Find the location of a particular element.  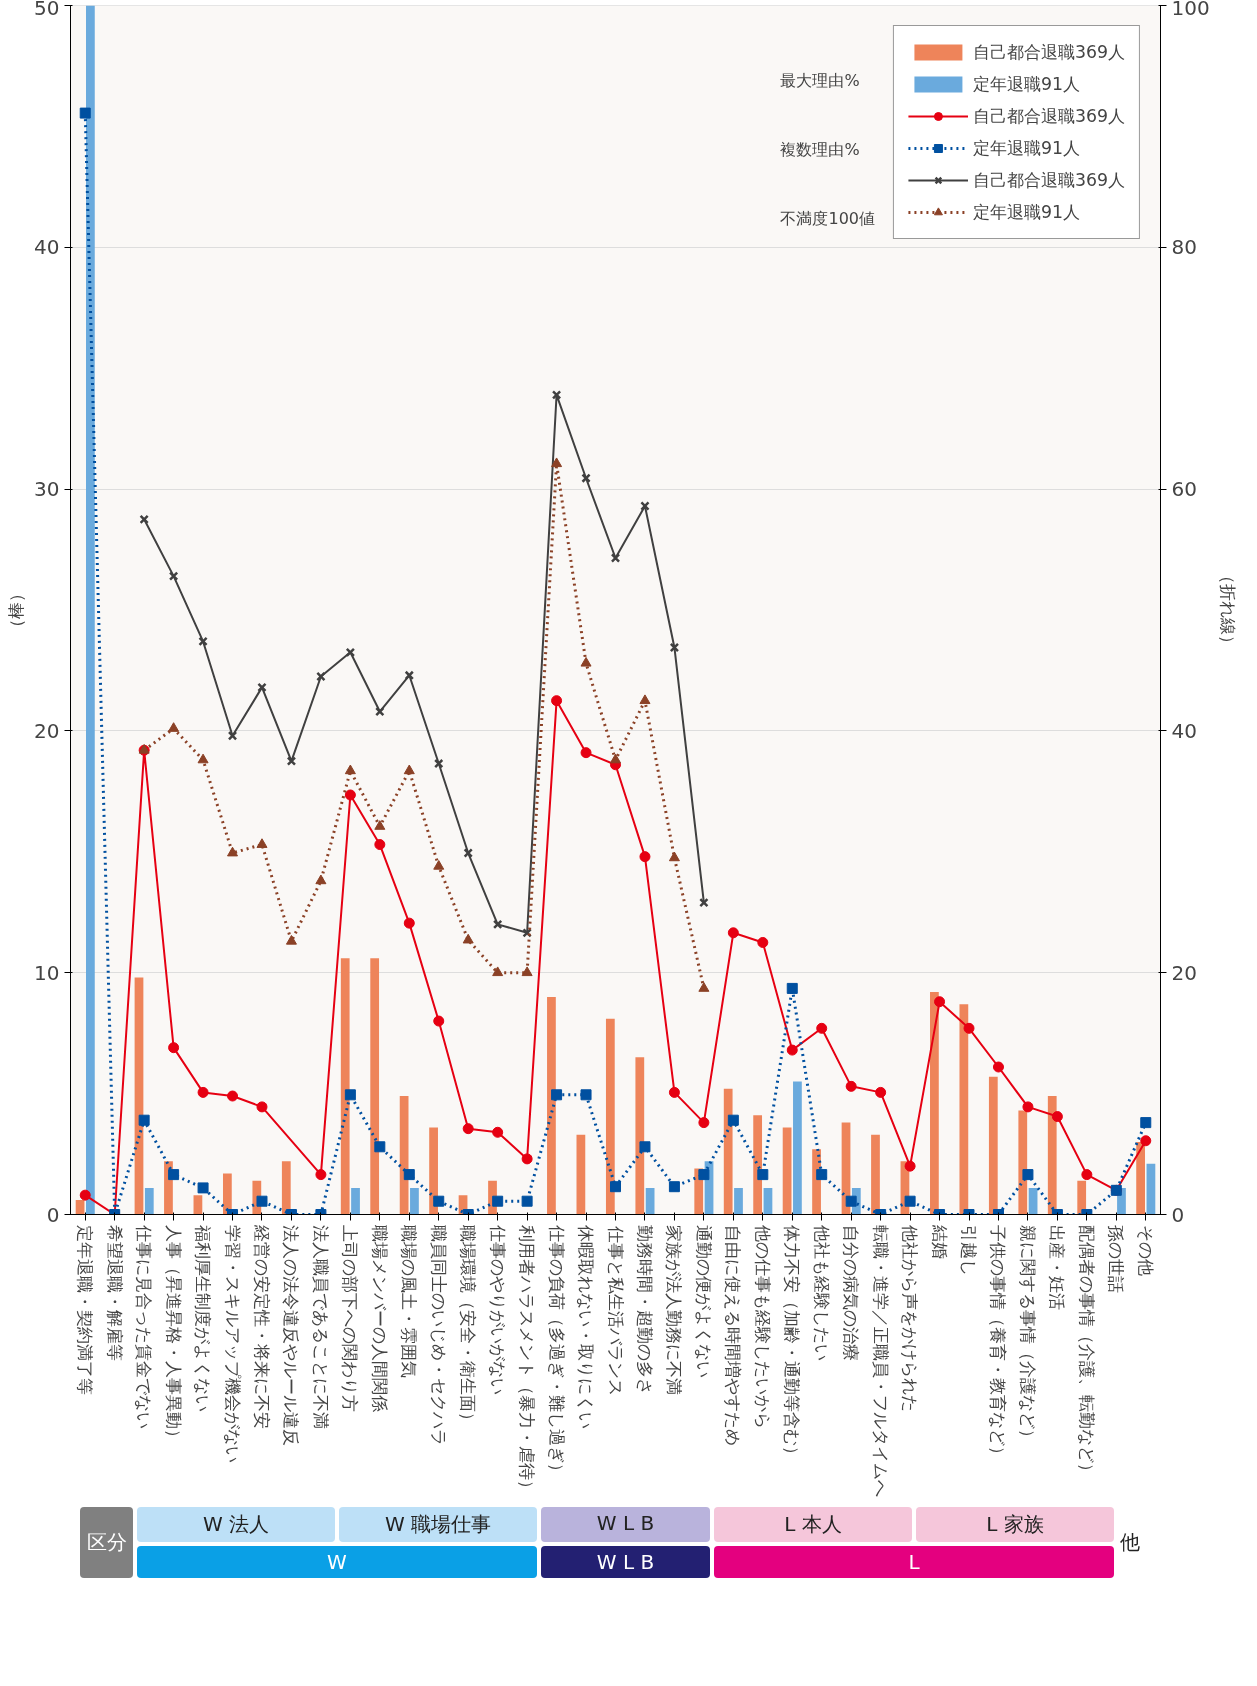

text: W 職場仕事 is located at coordinates (438, 1524).